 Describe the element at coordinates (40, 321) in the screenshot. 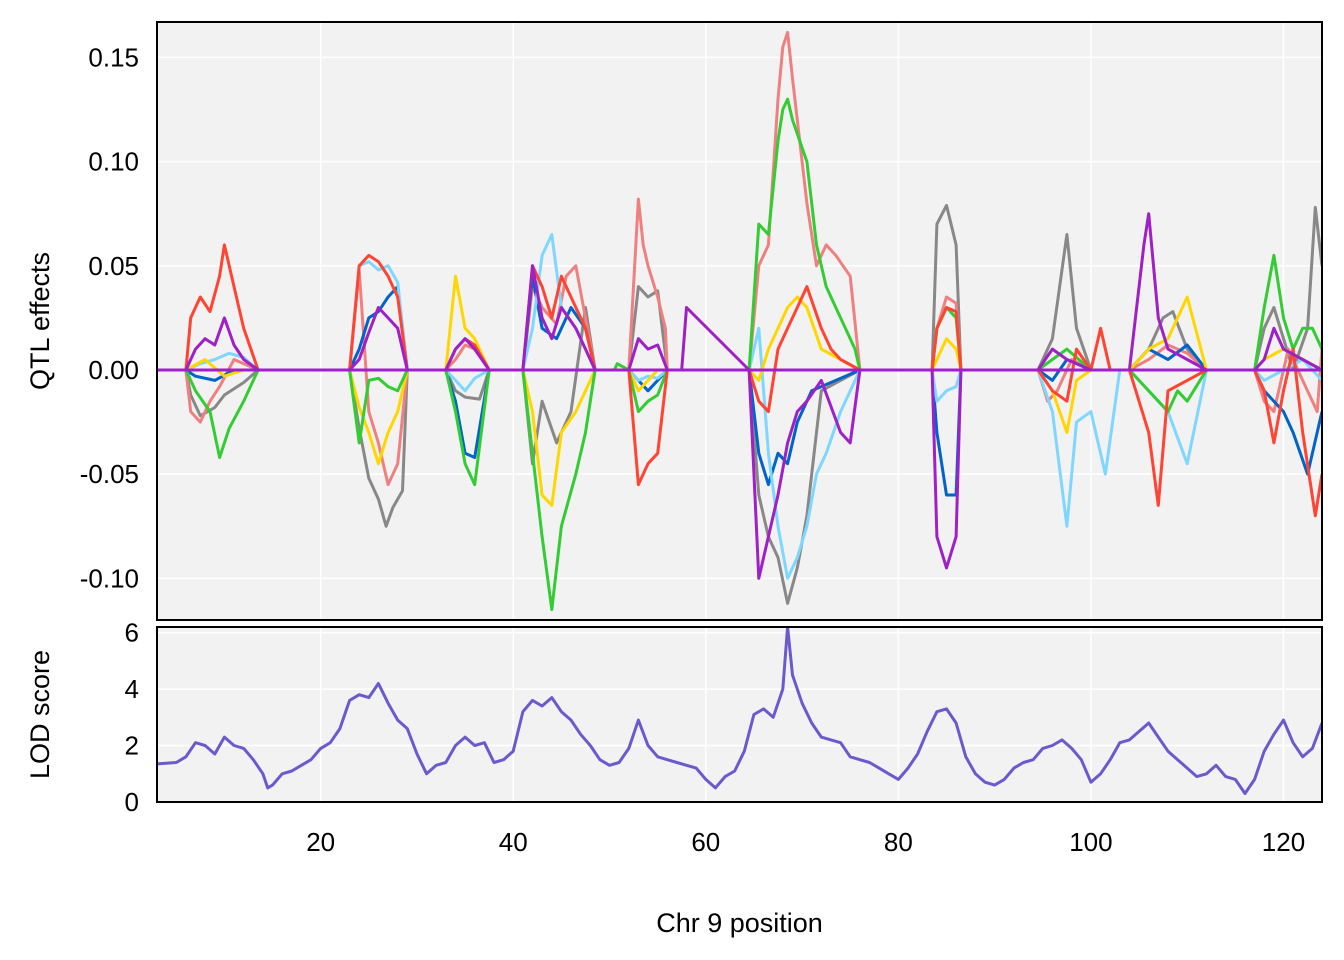

I see `effects-y-axis-title: QTL effects` at that location.